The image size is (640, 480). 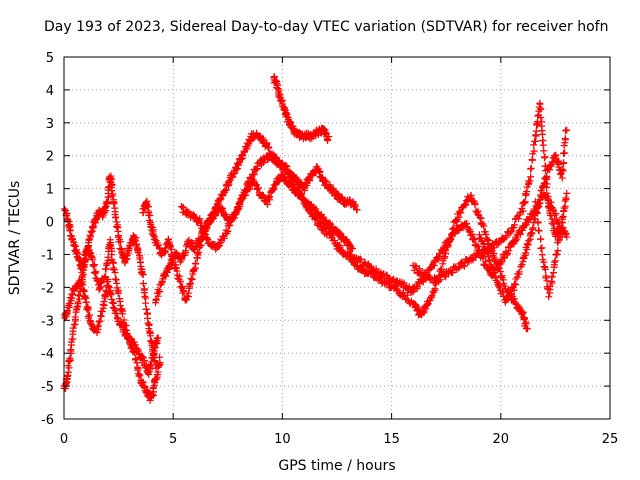 What do you see at coordinates (47, 321) in the screenshot?
I see `y-tick-label: -3` at bounding box center [47, 321].